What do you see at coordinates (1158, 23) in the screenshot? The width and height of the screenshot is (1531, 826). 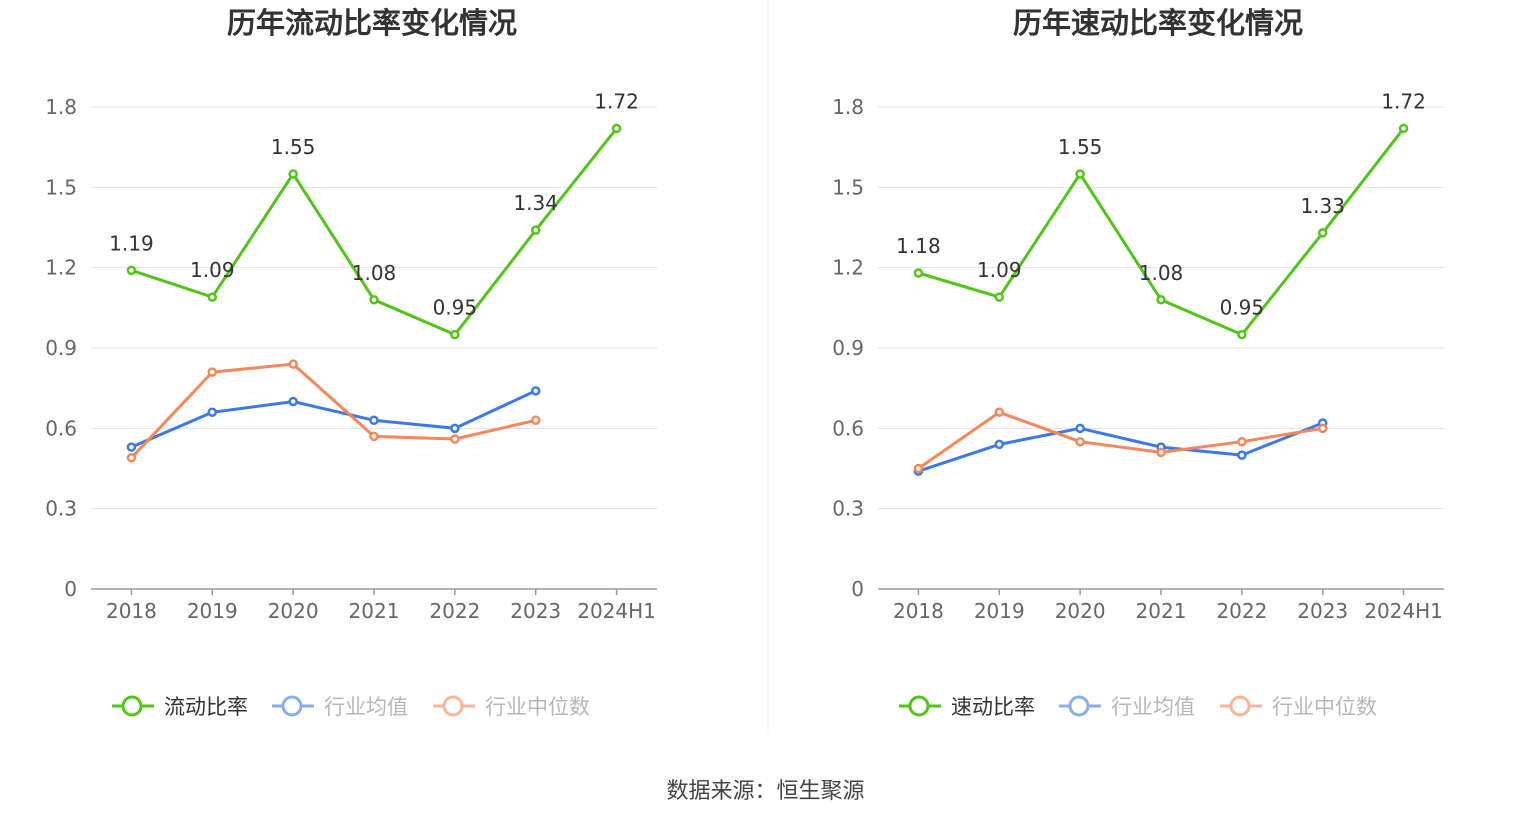 I see `chart-title: 历年速动比率变化情况` at bounding box center [1158, 23].